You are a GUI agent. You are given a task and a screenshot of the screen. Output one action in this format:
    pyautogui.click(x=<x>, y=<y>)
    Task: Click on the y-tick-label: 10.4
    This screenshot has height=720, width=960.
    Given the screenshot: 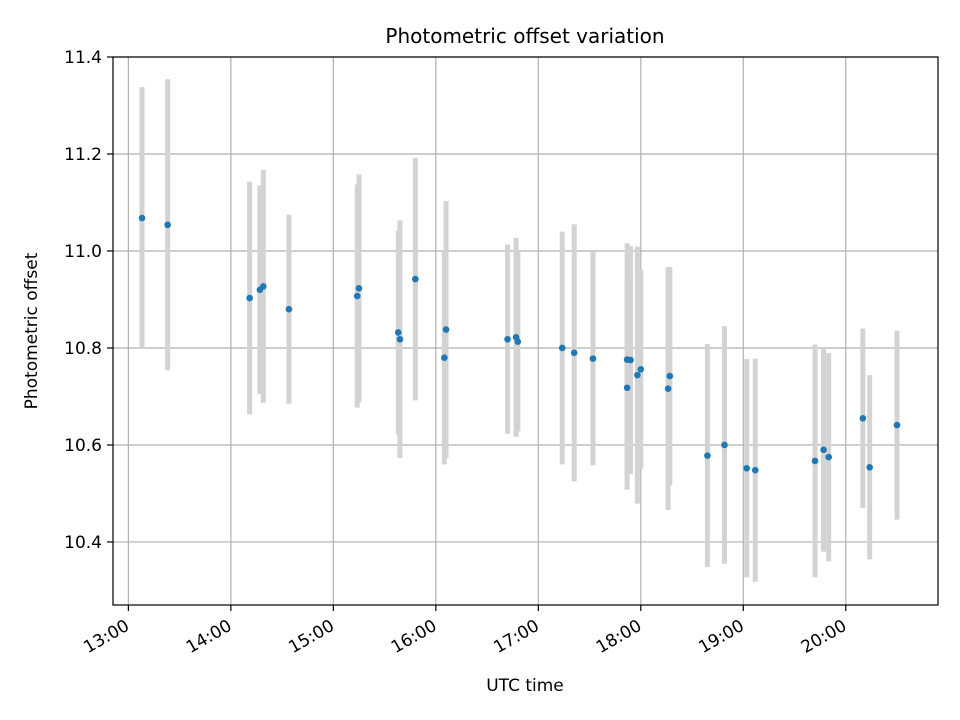 What is the action you would take?
    pyautogui.click(x=83, y=543)
    